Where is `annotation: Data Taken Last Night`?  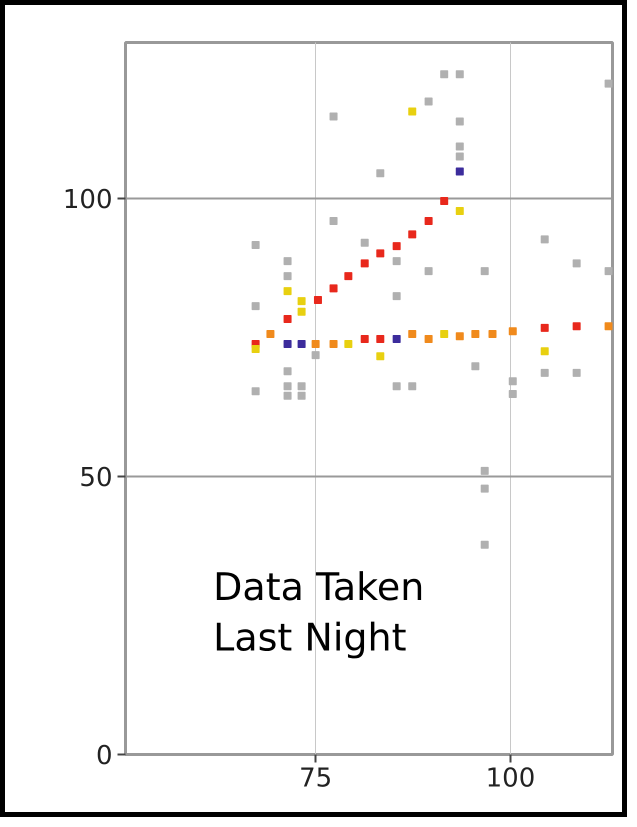
annotation: Data Taken Last Night is located at coordinates (318, 612).